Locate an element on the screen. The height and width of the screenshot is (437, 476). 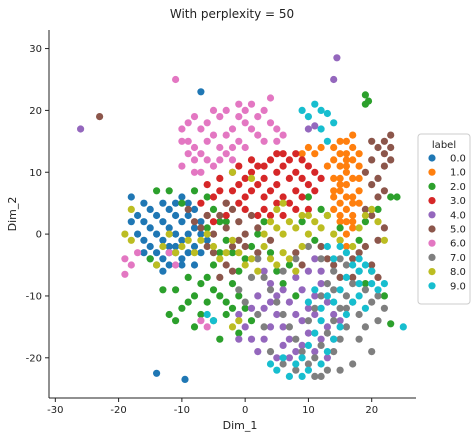
legend-label: 2.0 is located at coordinates (458, 187).